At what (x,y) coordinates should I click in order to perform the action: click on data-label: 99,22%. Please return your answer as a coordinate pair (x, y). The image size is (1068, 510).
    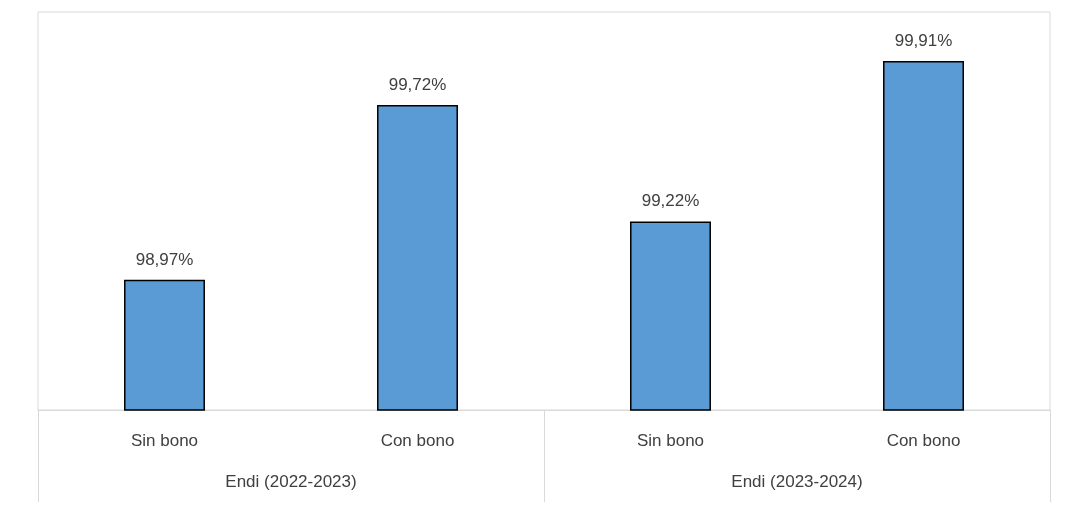
    Looking at the image, I should click on (670, 201).